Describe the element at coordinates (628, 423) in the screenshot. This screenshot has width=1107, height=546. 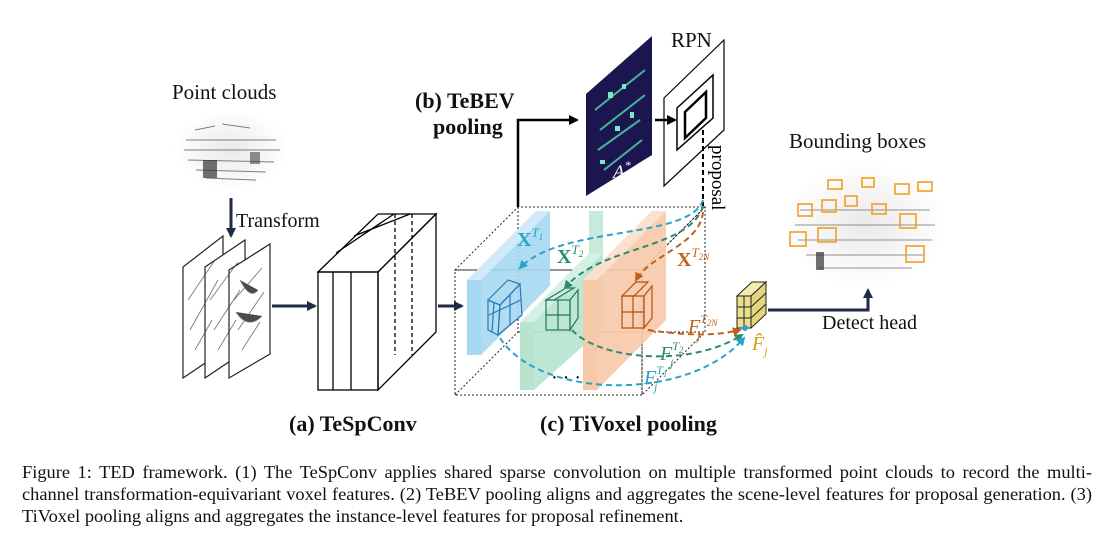
I see `label-tivoxel-pooling: (c) TiVoxel pooling` at that location.